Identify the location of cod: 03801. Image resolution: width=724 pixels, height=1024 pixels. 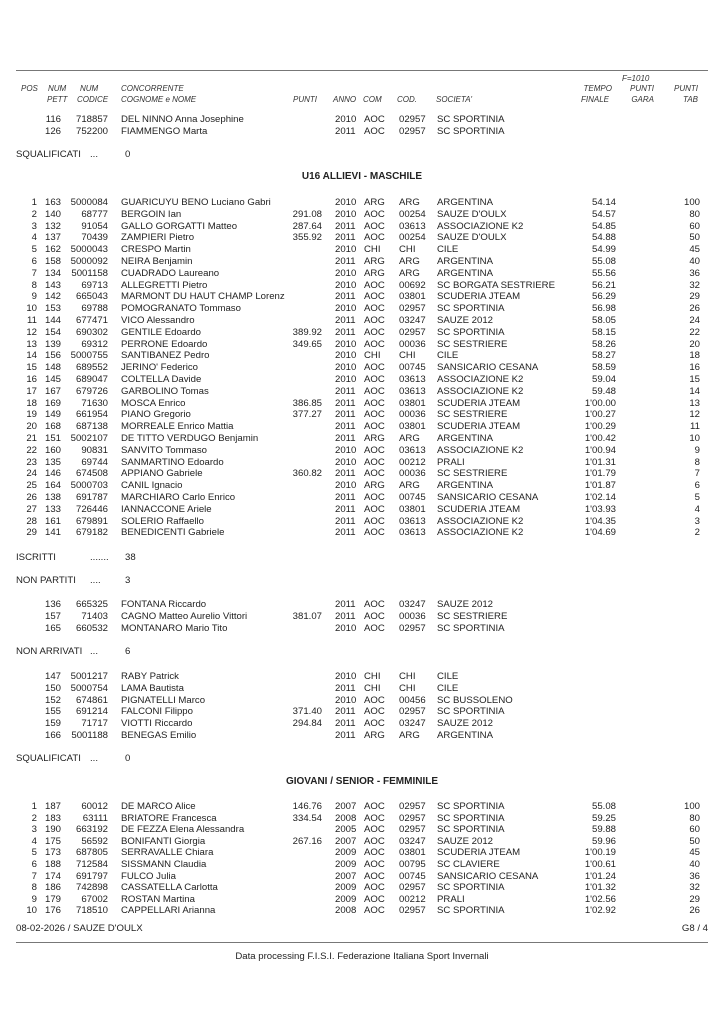
(412, 509).